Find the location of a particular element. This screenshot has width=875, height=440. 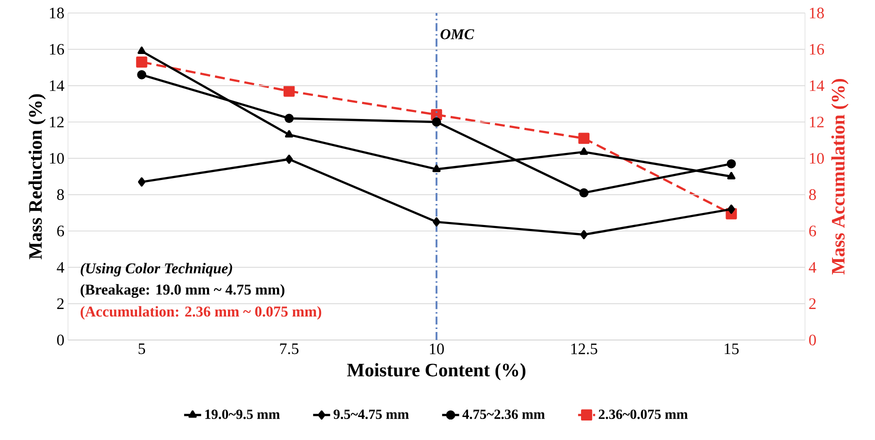

y-axis-title: Mass Reduction (%) is located at coordinates (37, 177).